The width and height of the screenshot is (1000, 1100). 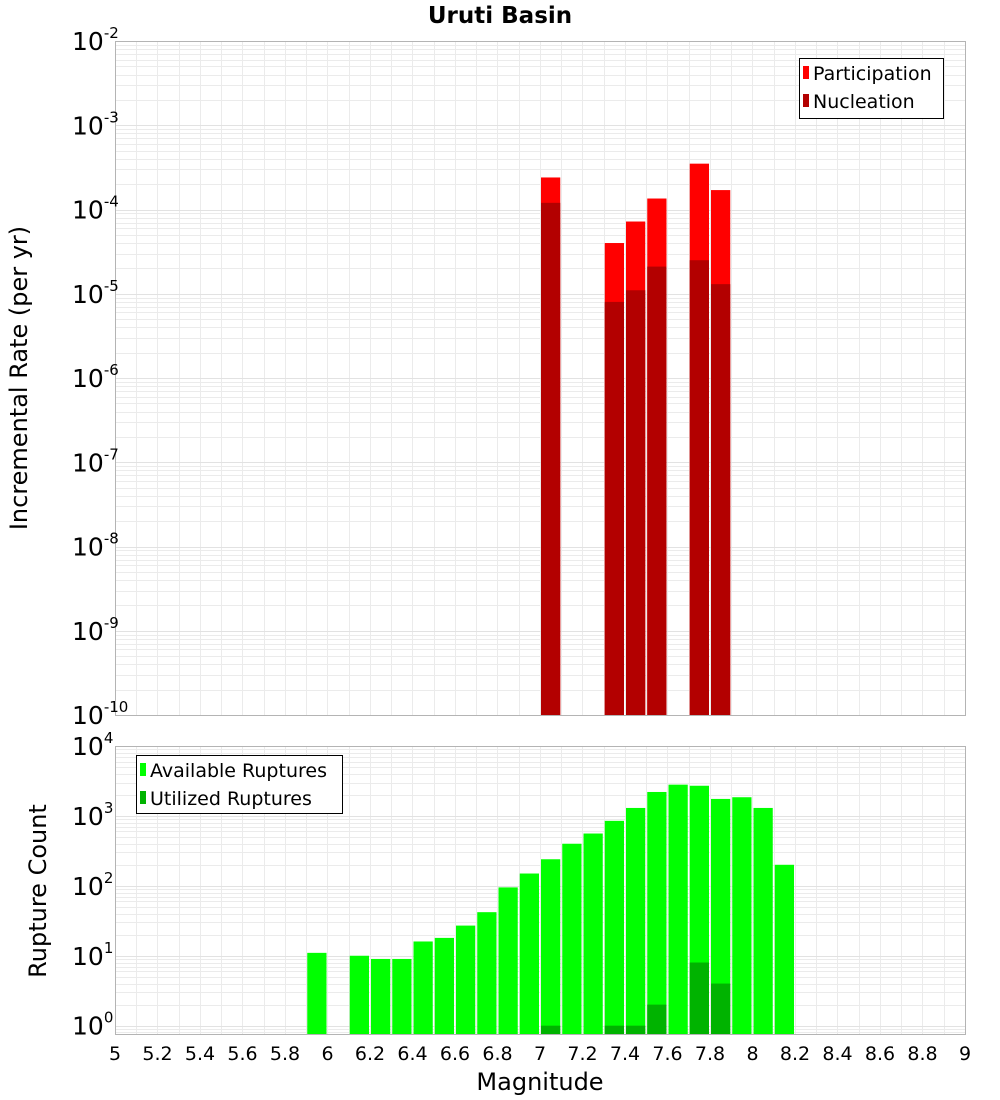 I want to click on bottom-bars, so click(x=550, y=909).